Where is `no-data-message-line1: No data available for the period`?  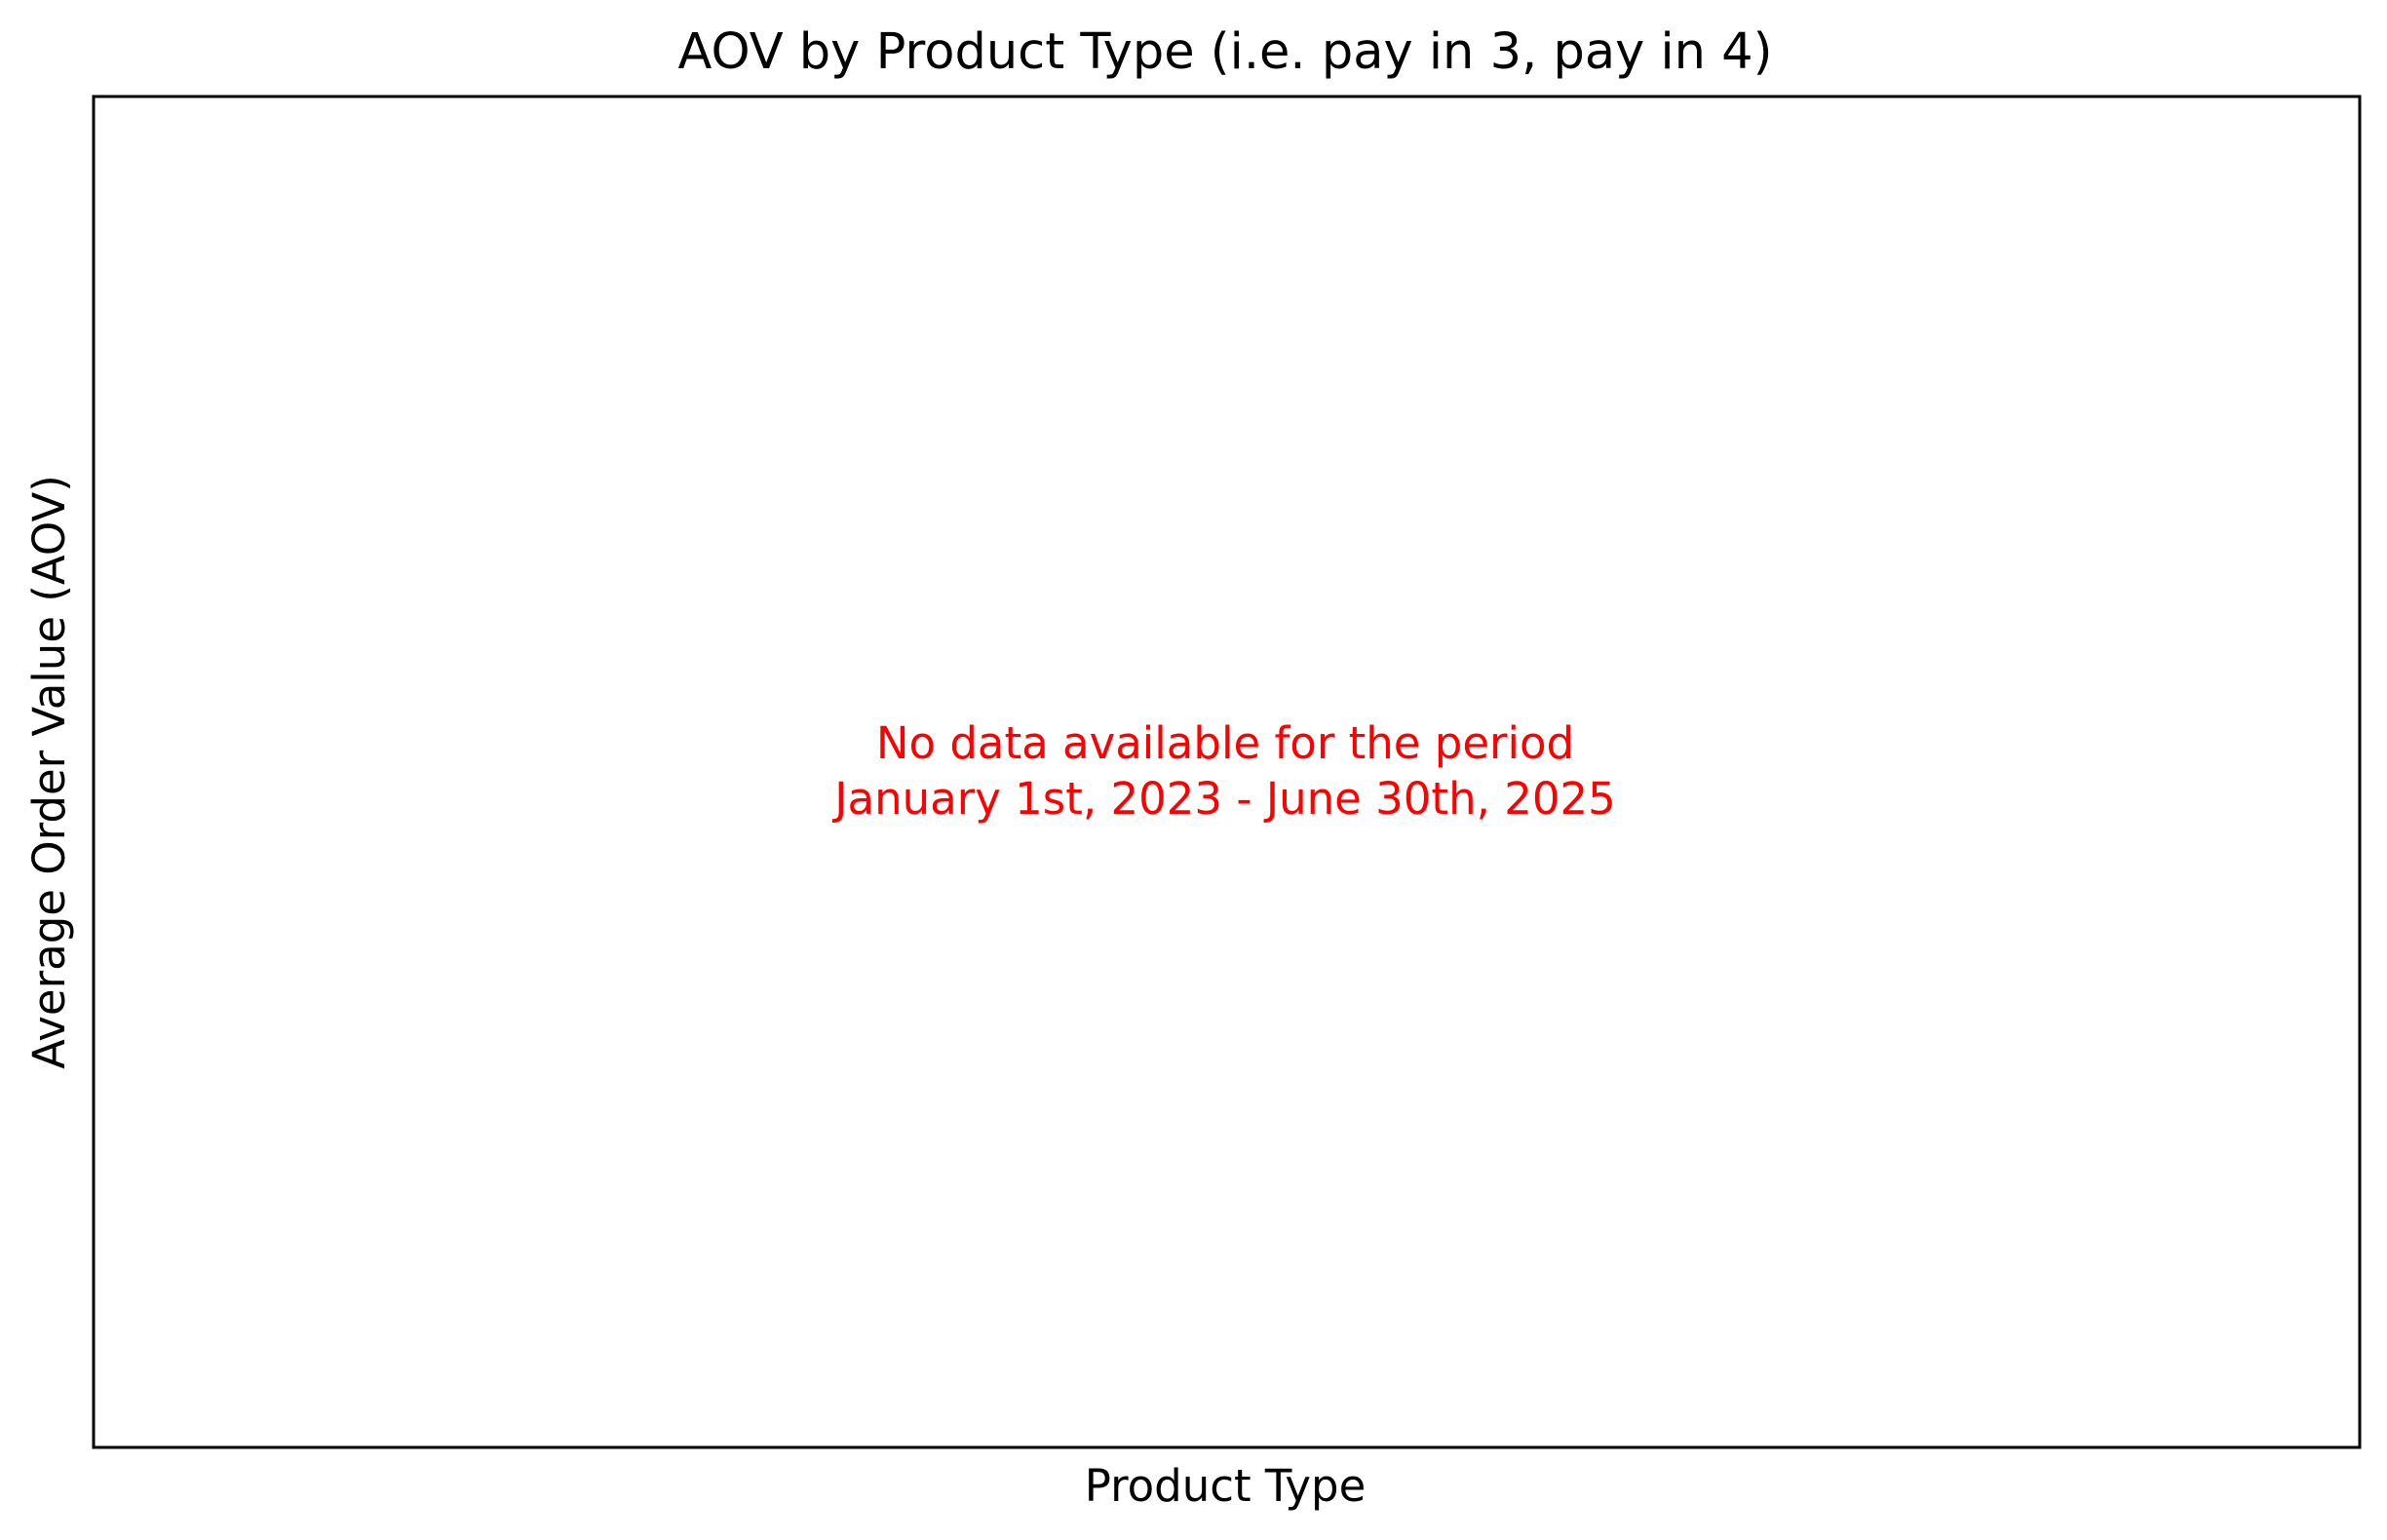 no-data-message-line1: No data available for the period is located at coordinates (1225, 743).